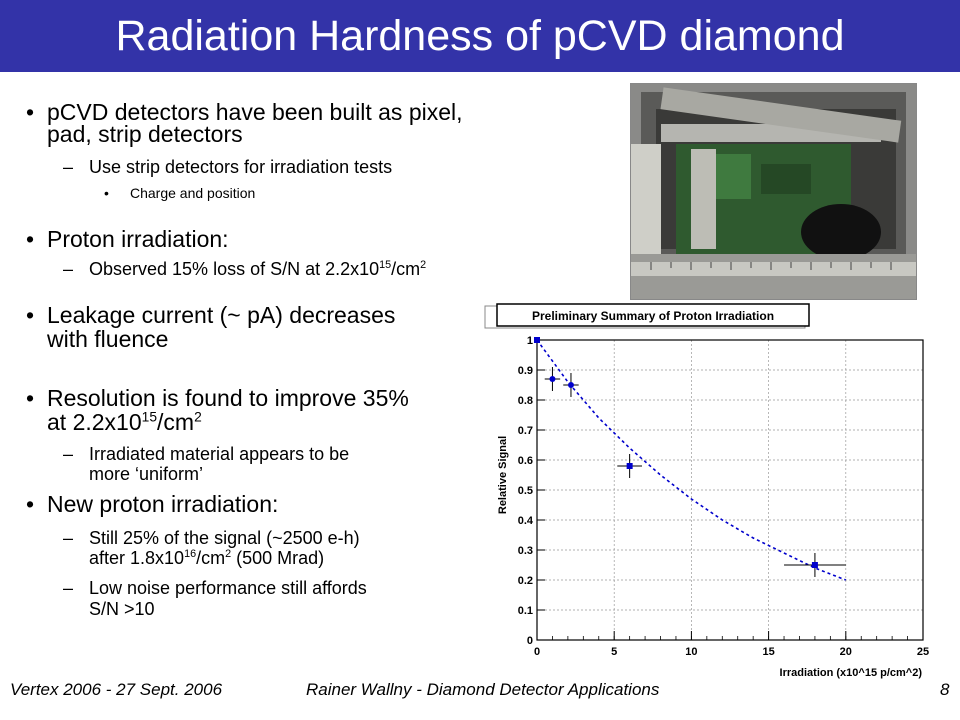  I want to click on detector-photo-graphic, so click(773, 191).